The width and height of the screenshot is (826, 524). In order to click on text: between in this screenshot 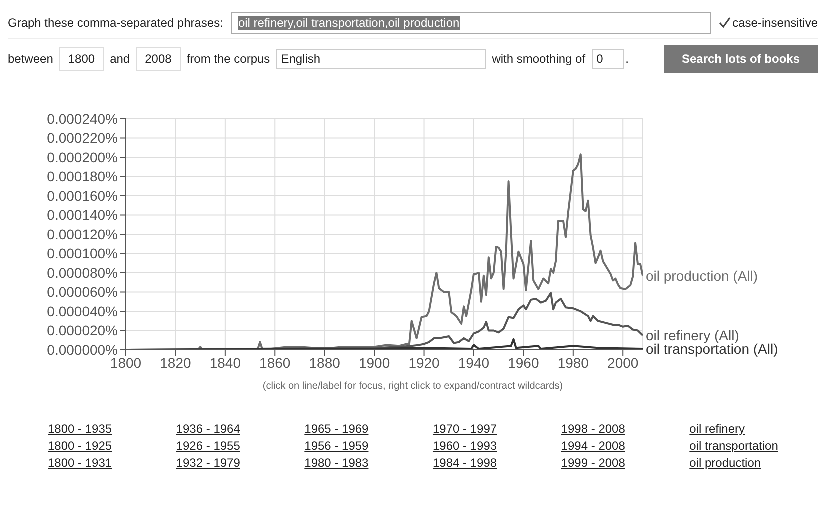, I will do `click(31, 59)`.